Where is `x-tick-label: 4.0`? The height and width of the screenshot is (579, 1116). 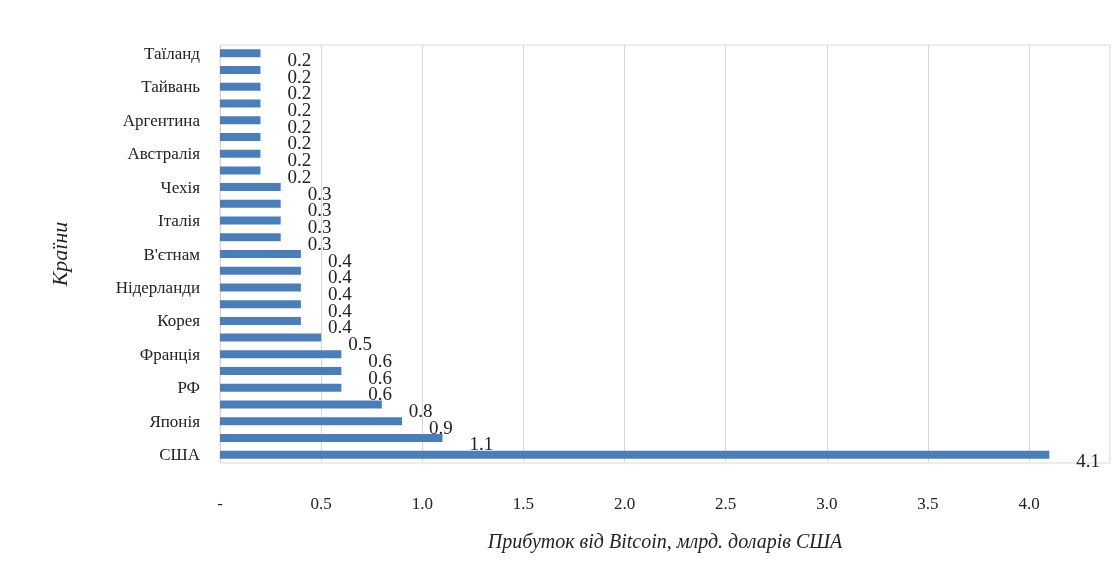
x-tick-label: 4.0 is located at coordinates (1029, 503).